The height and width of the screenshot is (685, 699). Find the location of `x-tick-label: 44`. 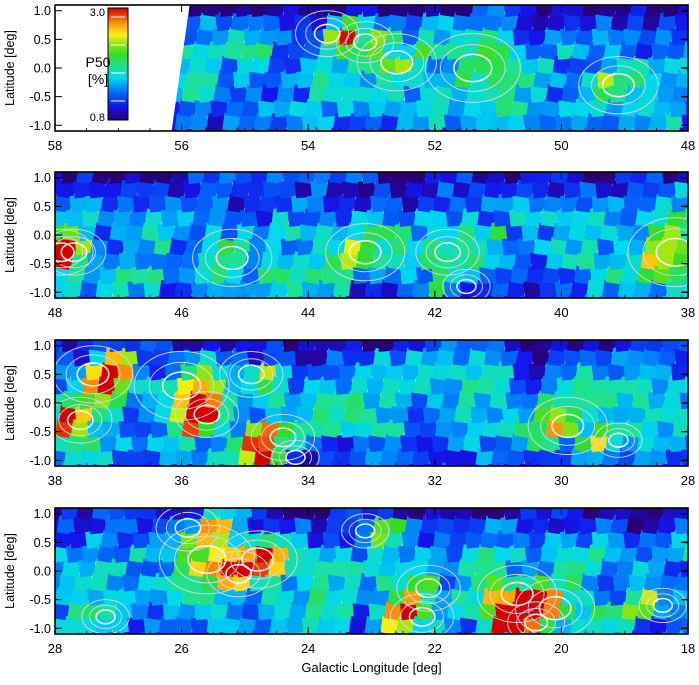

x-tick-label: 44 is located at coordinates (308, 312).